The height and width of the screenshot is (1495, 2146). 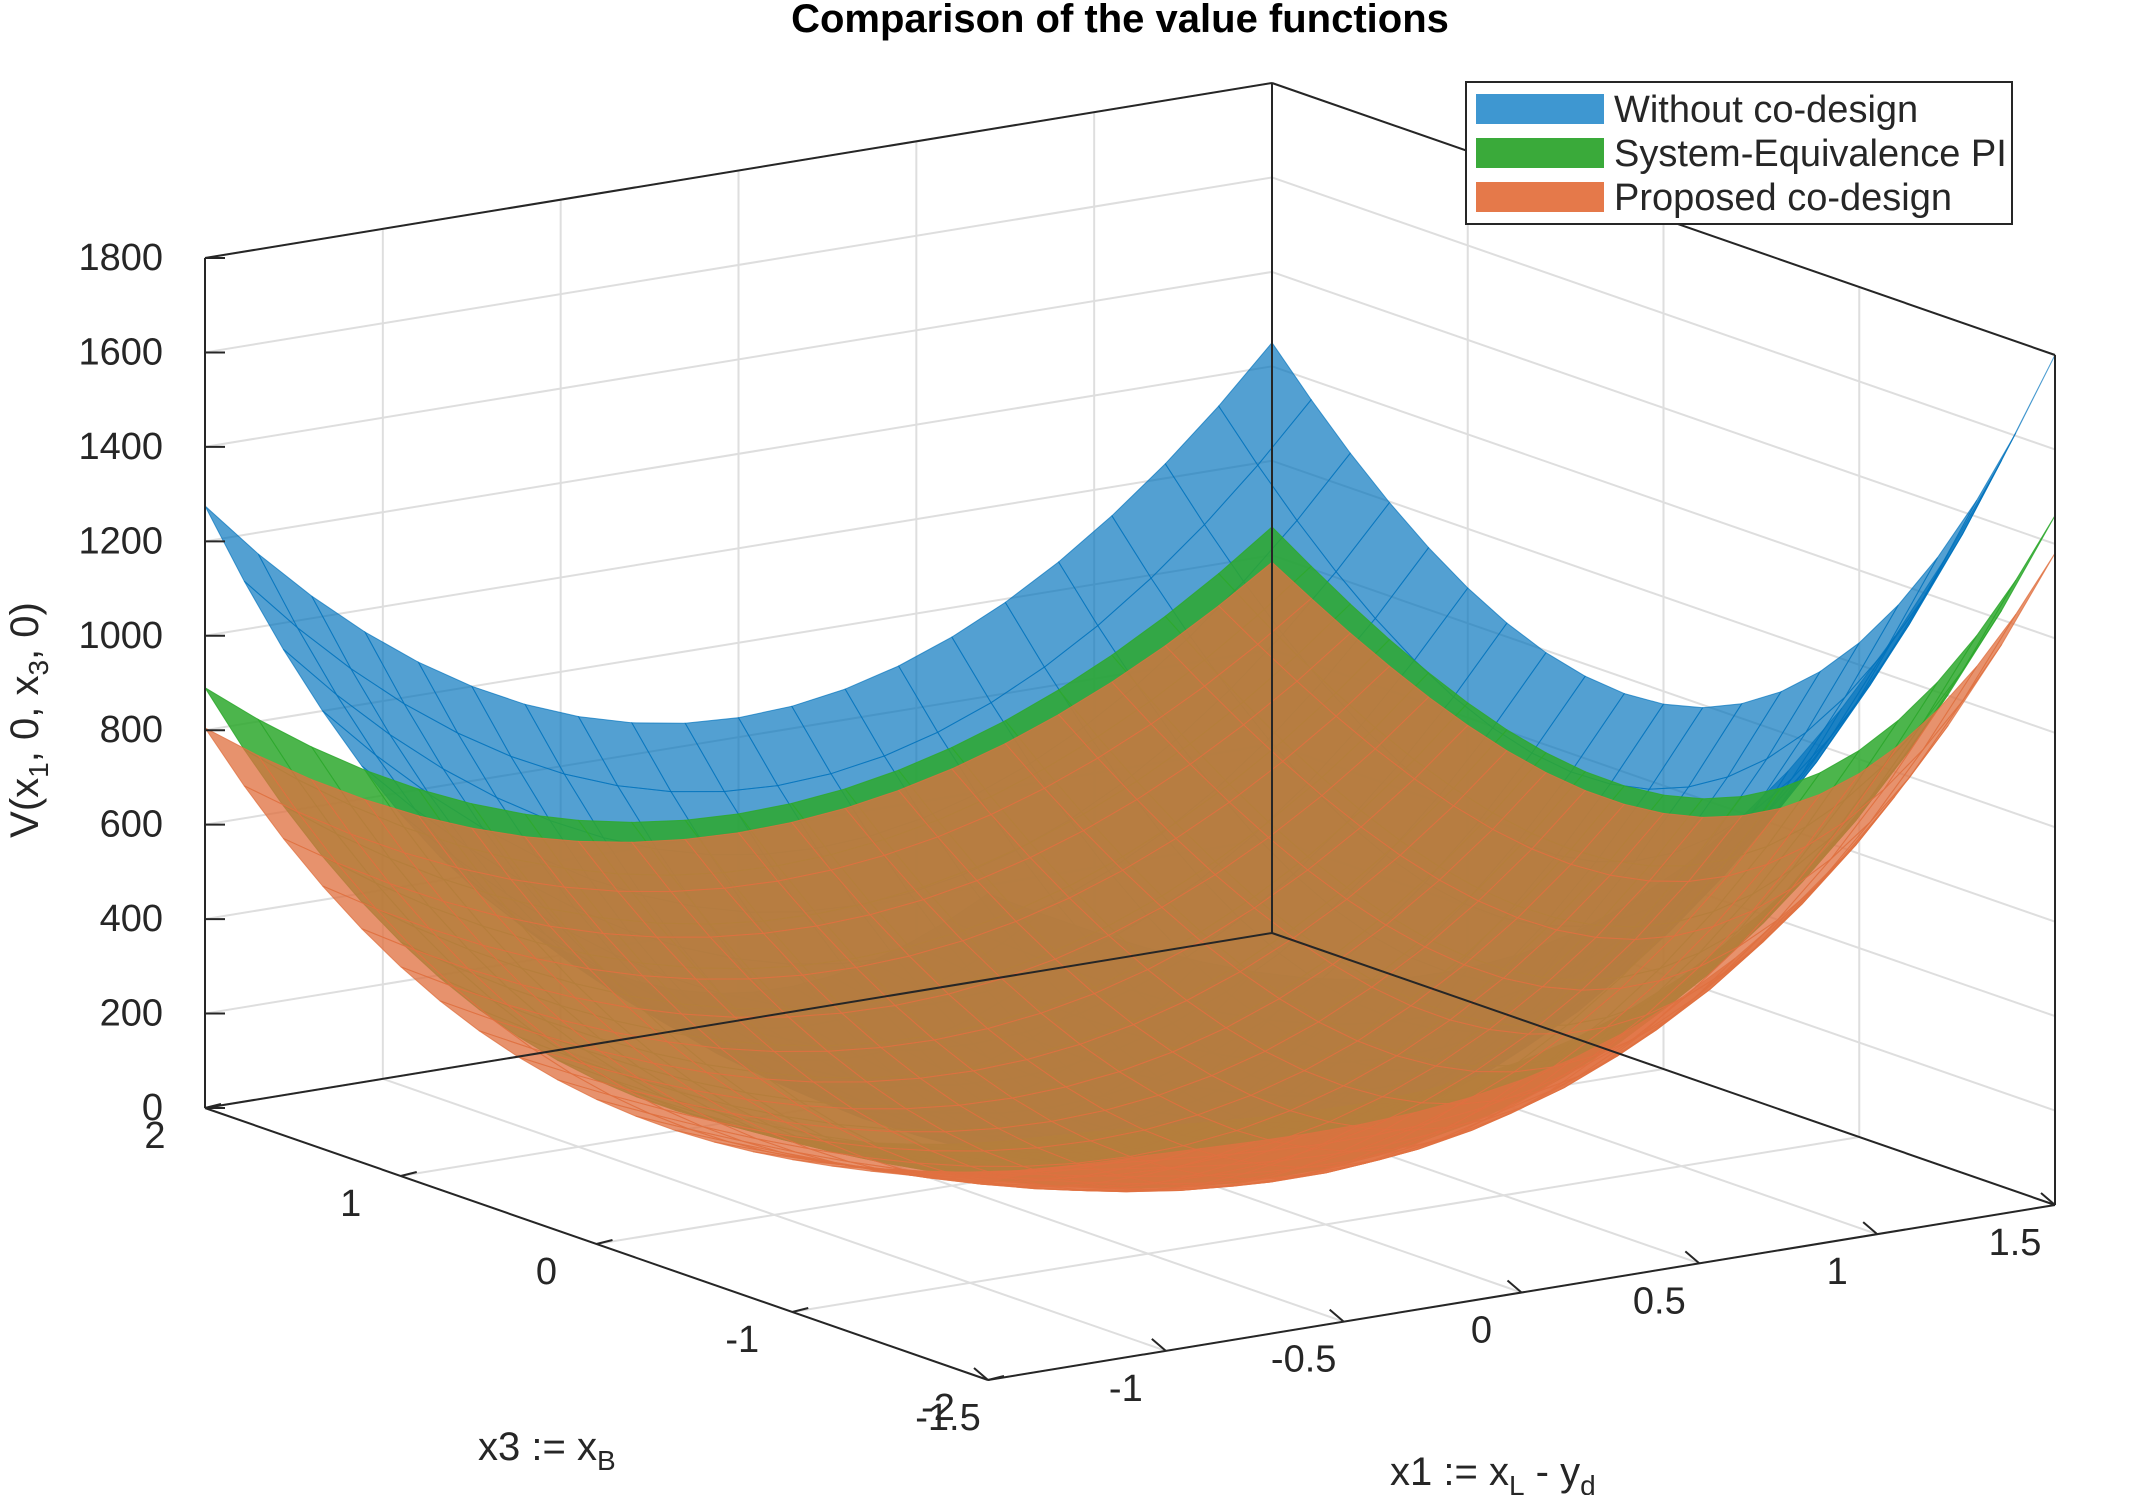 What do you see at coordinates (120, 541) in the screenshot?
I see `z-tick-label: 1200` at bounding box center [120, 541].